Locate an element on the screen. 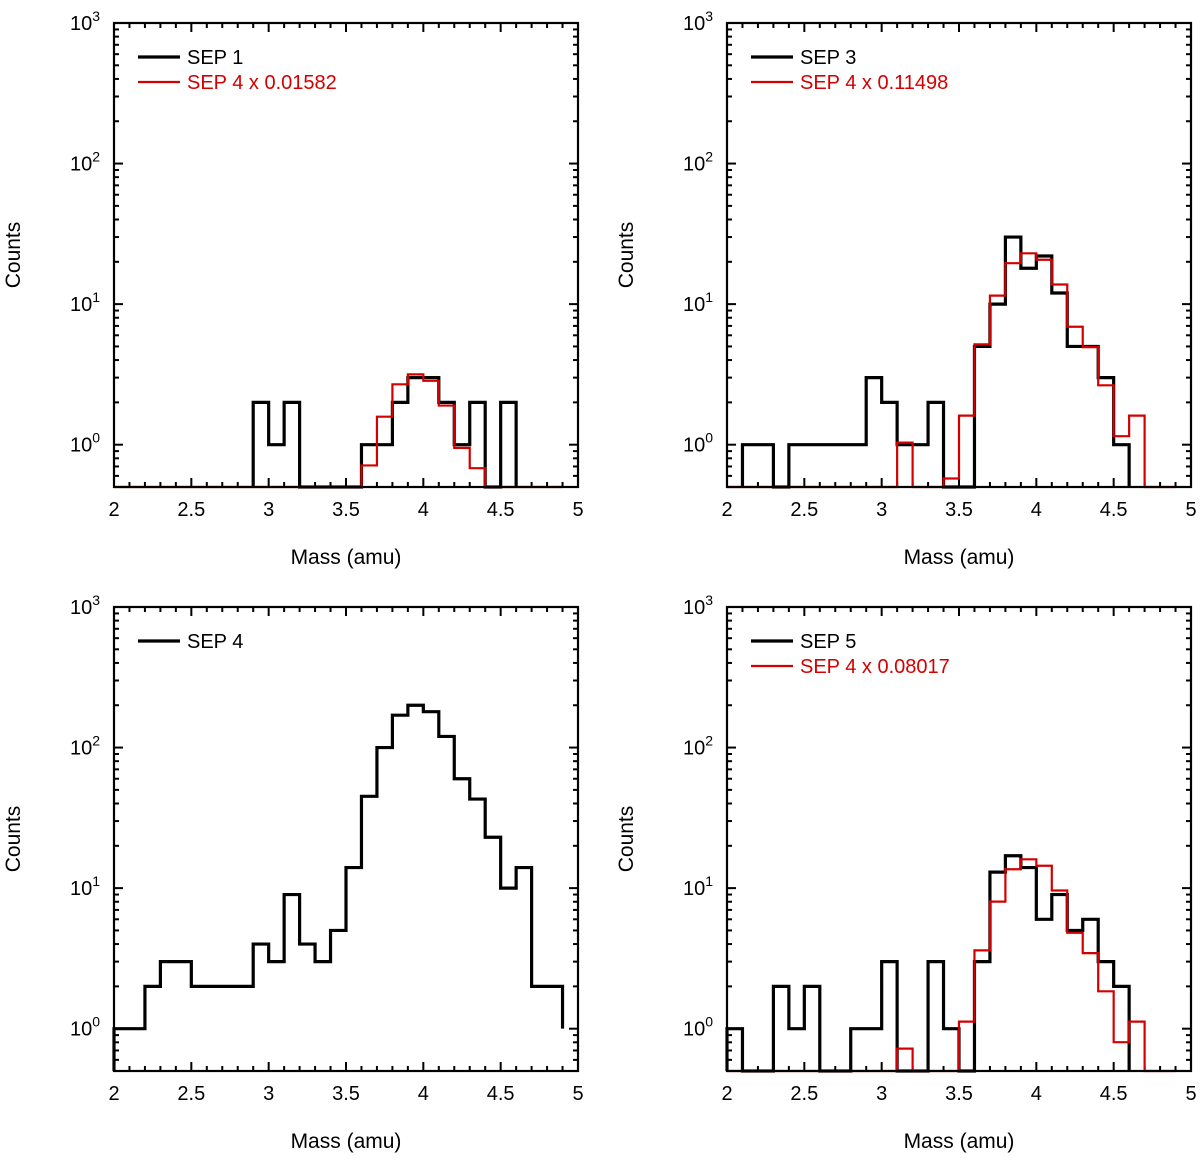  legend-label: SEP 4 x 0.08017 is located at coordinates (875, 667).